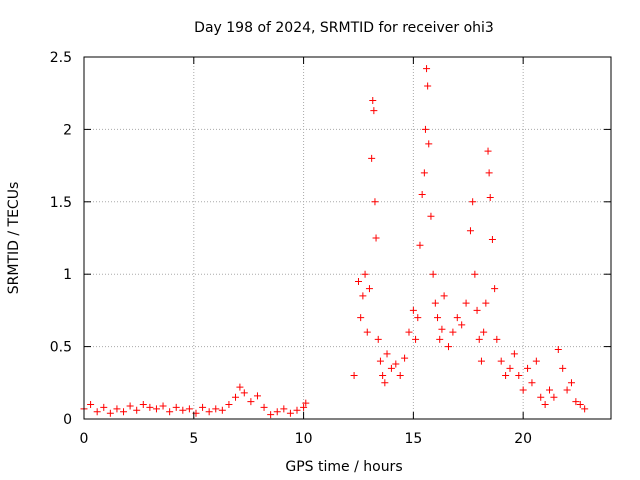  What do you see at coordinates (413, 439) in the screenshot?
I see `x-tick-label: 15` at bounding box center [413, 439].